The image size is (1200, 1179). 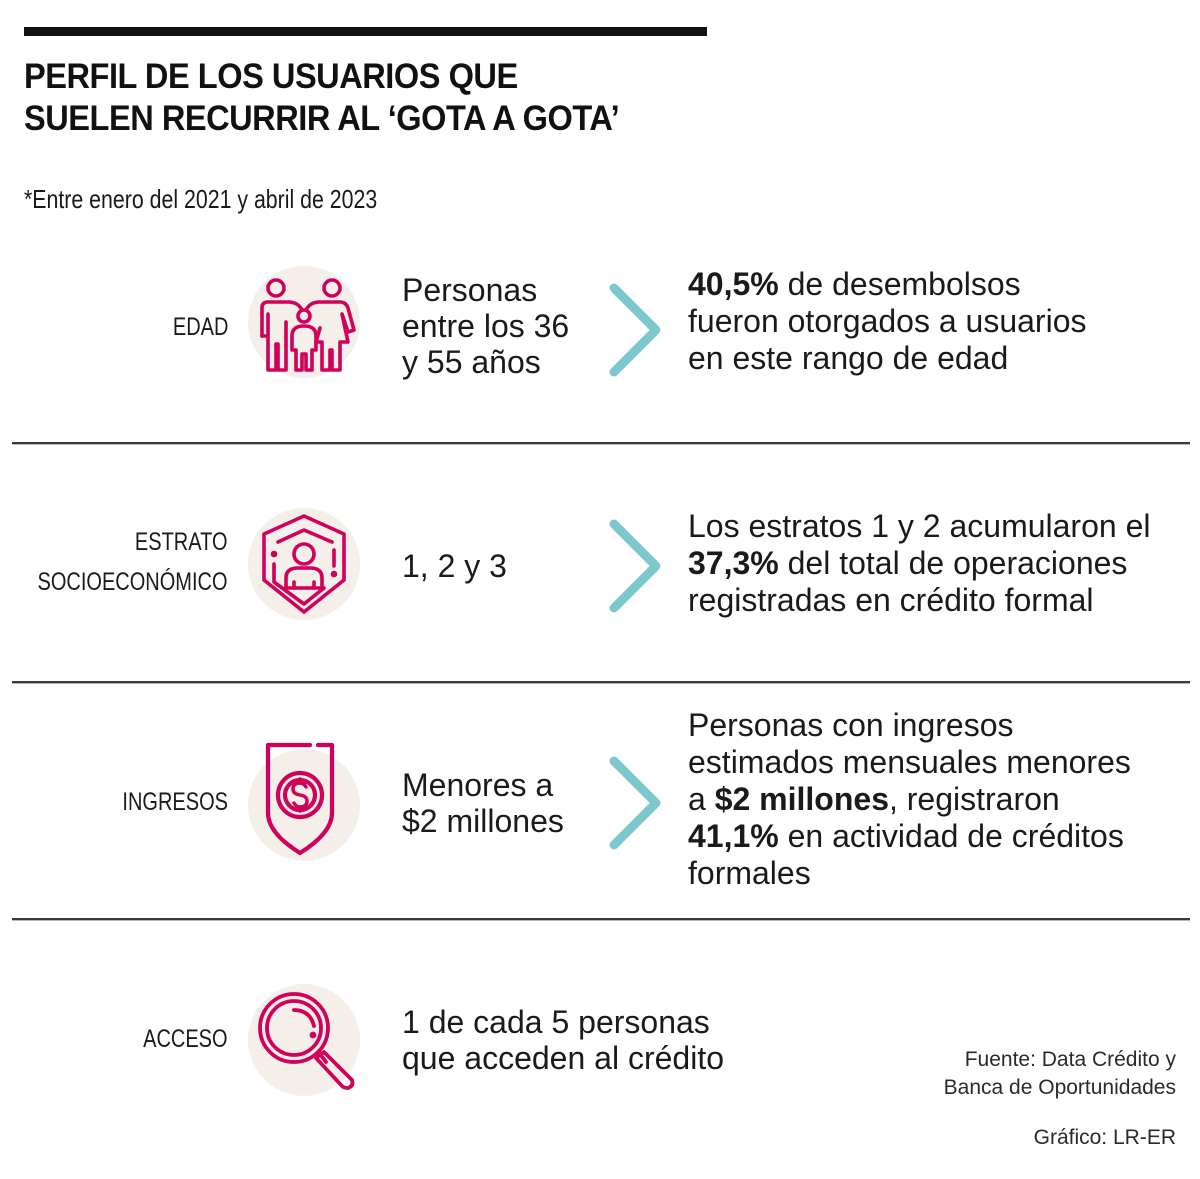 I want to click on row-value: 1, 2 y 3, so click(x=454, y=566).